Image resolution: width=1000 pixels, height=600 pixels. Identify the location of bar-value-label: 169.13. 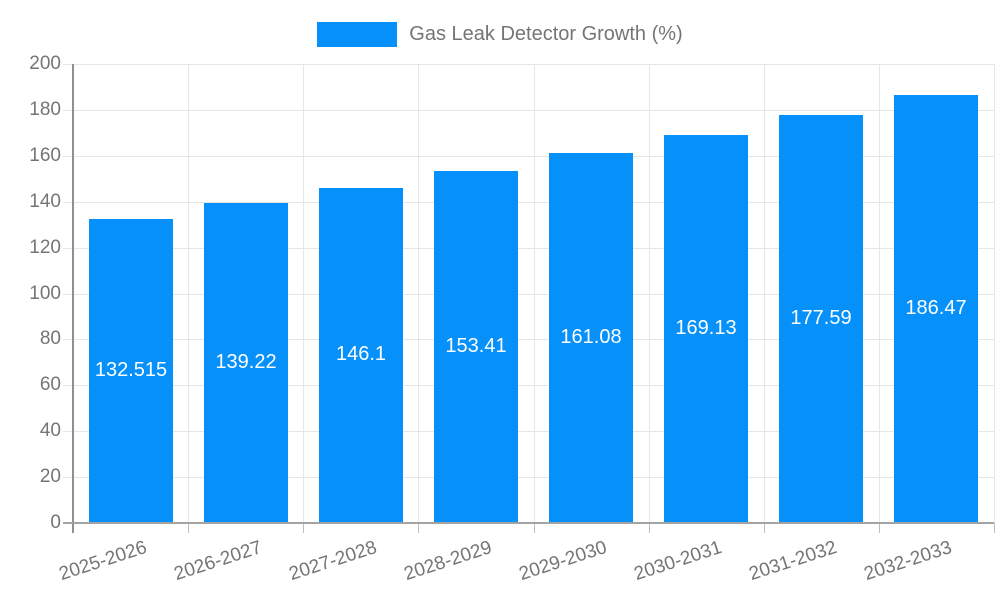
(706, 328).